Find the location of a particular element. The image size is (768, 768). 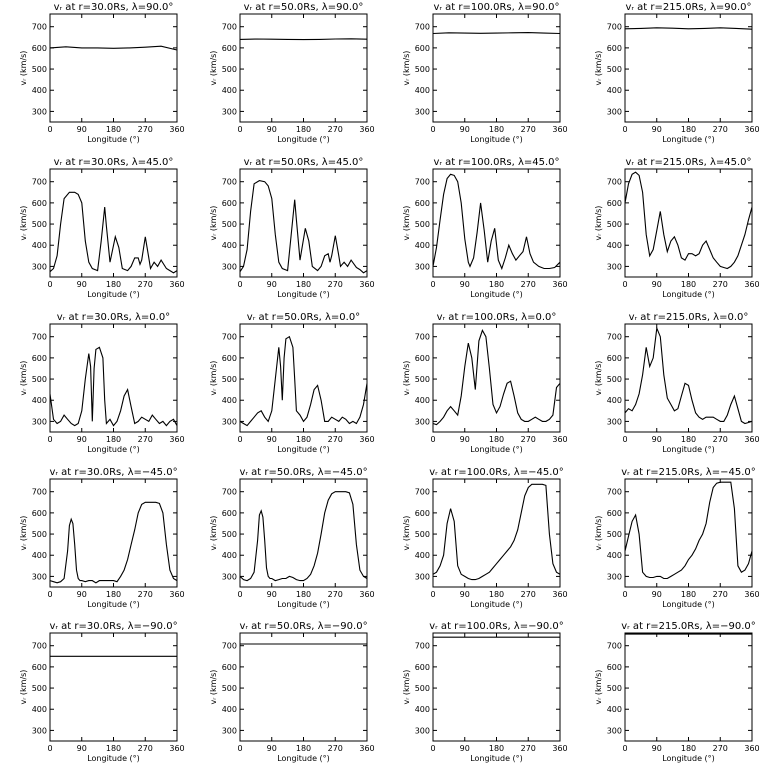

panel-title: vᵣ at r=30.0Rs, λ=−90.0° is located at coordinates (113, 626).